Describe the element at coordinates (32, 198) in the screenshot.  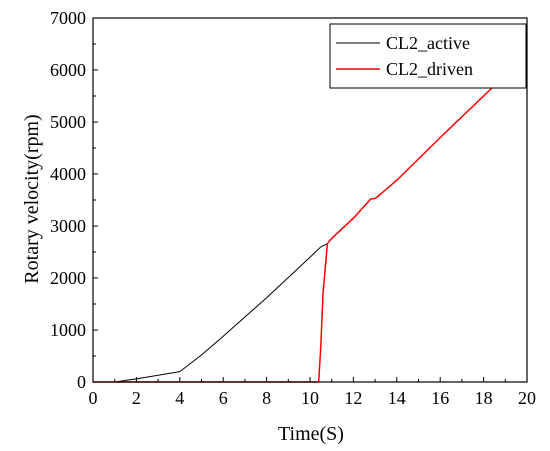
I see `y-axis-title: Rotary velocity(rpm)` at that location.